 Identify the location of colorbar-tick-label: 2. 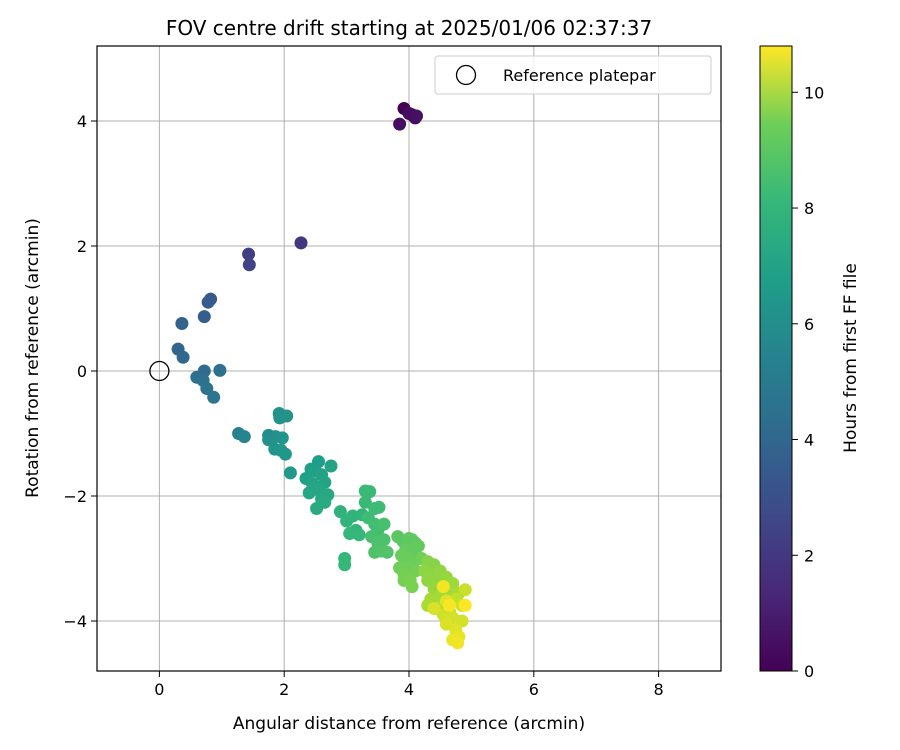
(809, 555).